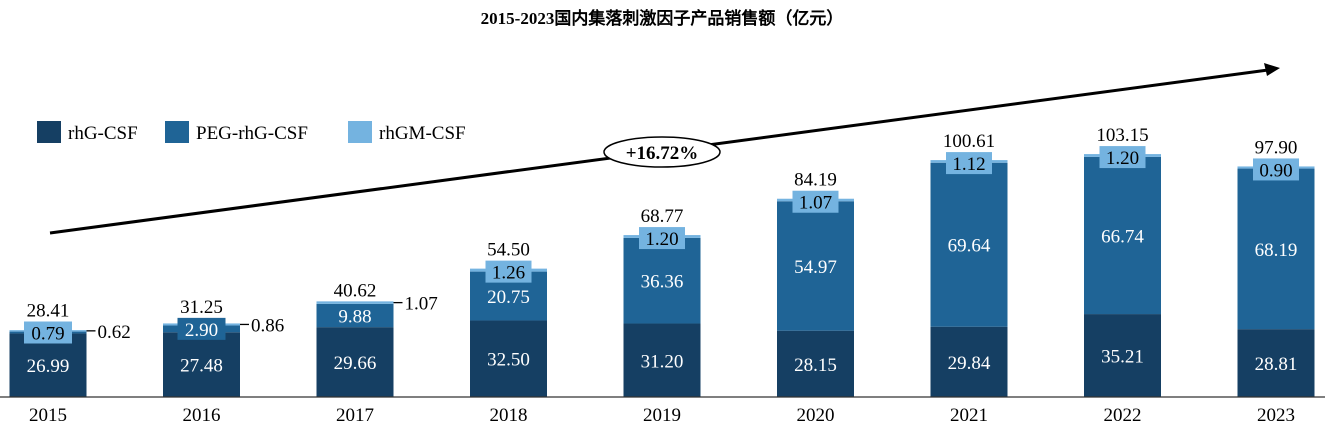 This screenshot has width=1325, height=429. I want to click on legend-swatch-peg-rhg-csf, so click(177, 132).